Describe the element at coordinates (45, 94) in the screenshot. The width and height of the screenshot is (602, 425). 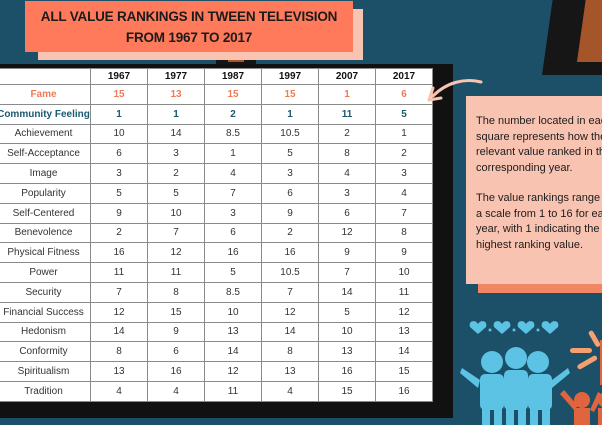
I see `row-label: Fame` at that location.